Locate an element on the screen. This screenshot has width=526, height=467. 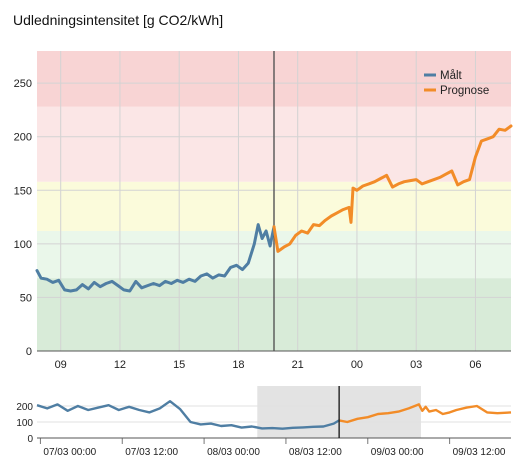
navigator-x-tick-label: 07/03 00:00 is located at coordinates (69, 452).